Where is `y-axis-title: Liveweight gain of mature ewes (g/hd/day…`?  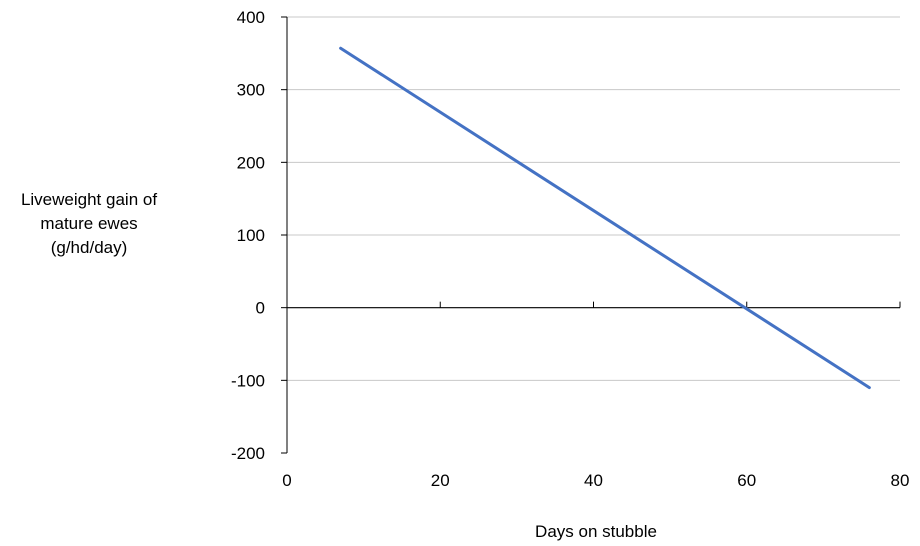 y-axis-title: Liveweight gain of mature ewes (g/hd/day… is located at coordinates (89, 223).